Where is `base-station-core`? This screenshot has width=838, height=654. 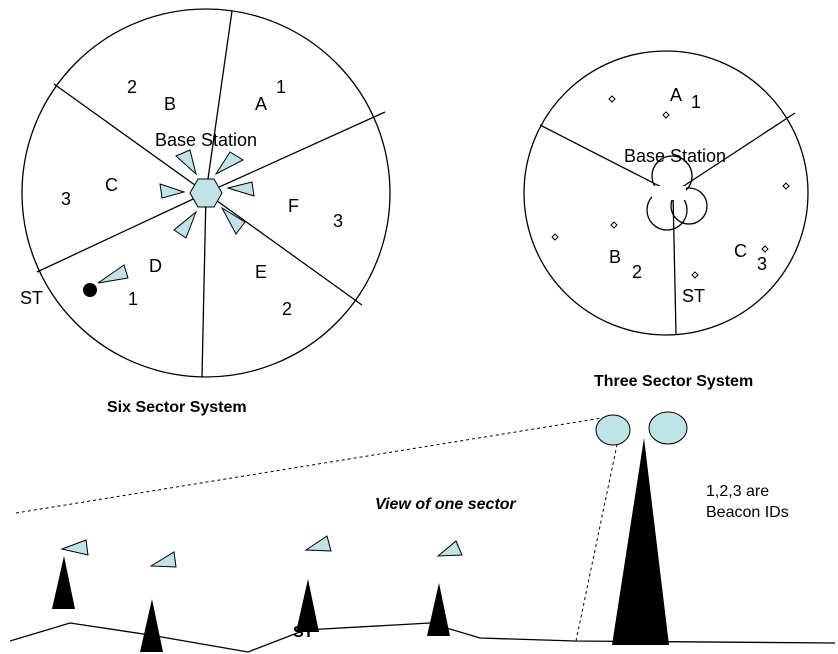
base-station-core is located at coordinates (669, 193).